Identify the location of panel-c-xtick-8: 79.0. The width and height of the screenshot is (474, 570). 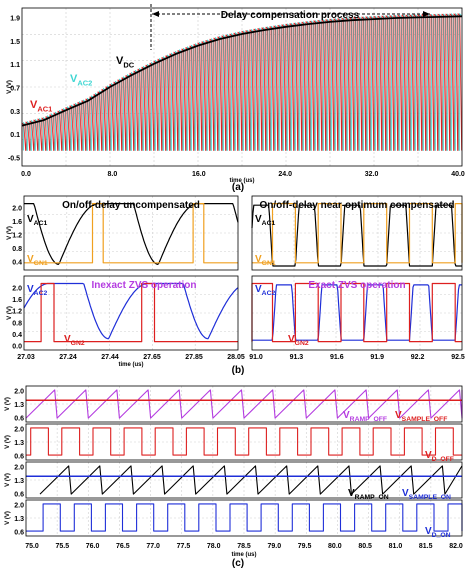
(274, 546).